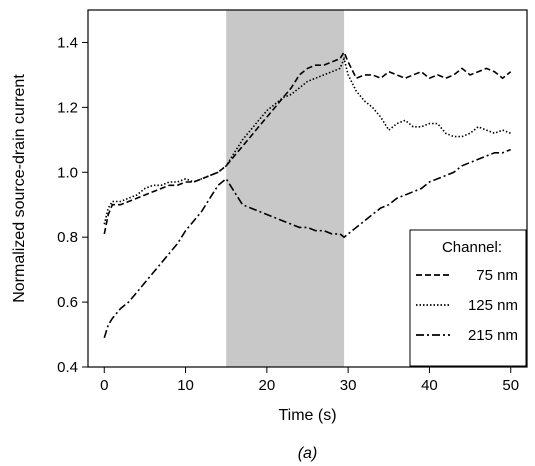  I want to click on figure-caption: (a), so click(308, 453).